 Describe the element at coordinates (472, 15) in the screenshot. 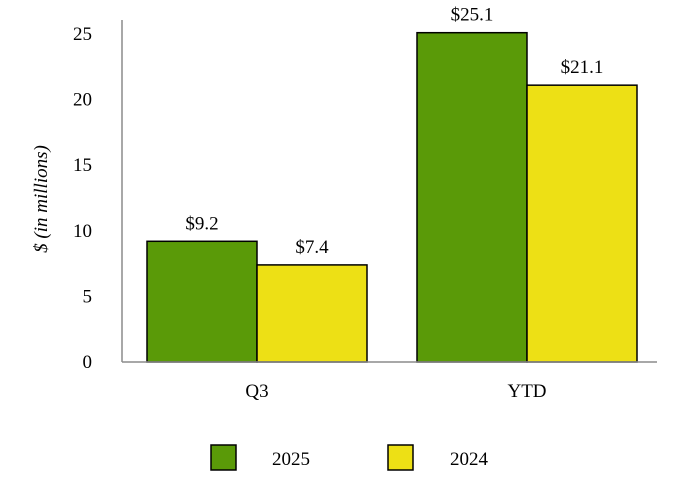

I see `data-label-ytd-2025: $25.1` at that location.